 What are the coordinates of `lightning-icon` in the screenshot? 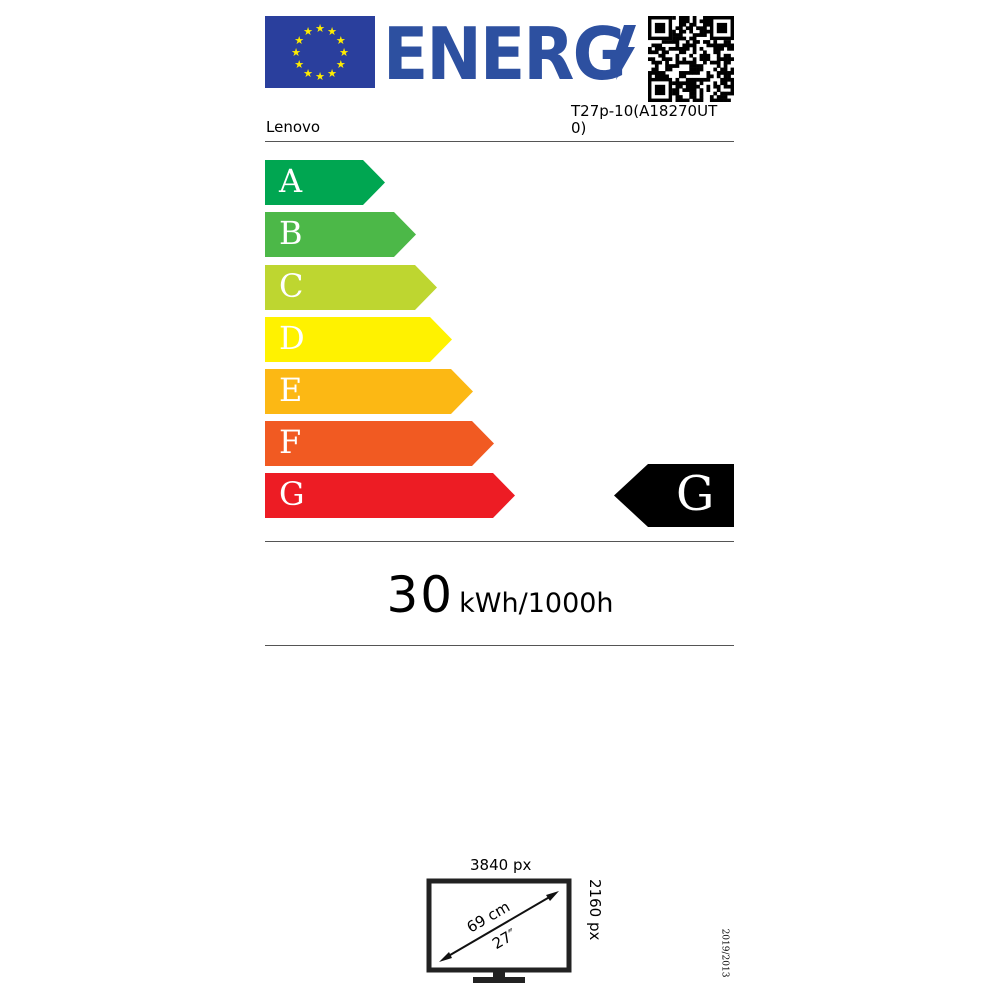 It's located at (625, 52).